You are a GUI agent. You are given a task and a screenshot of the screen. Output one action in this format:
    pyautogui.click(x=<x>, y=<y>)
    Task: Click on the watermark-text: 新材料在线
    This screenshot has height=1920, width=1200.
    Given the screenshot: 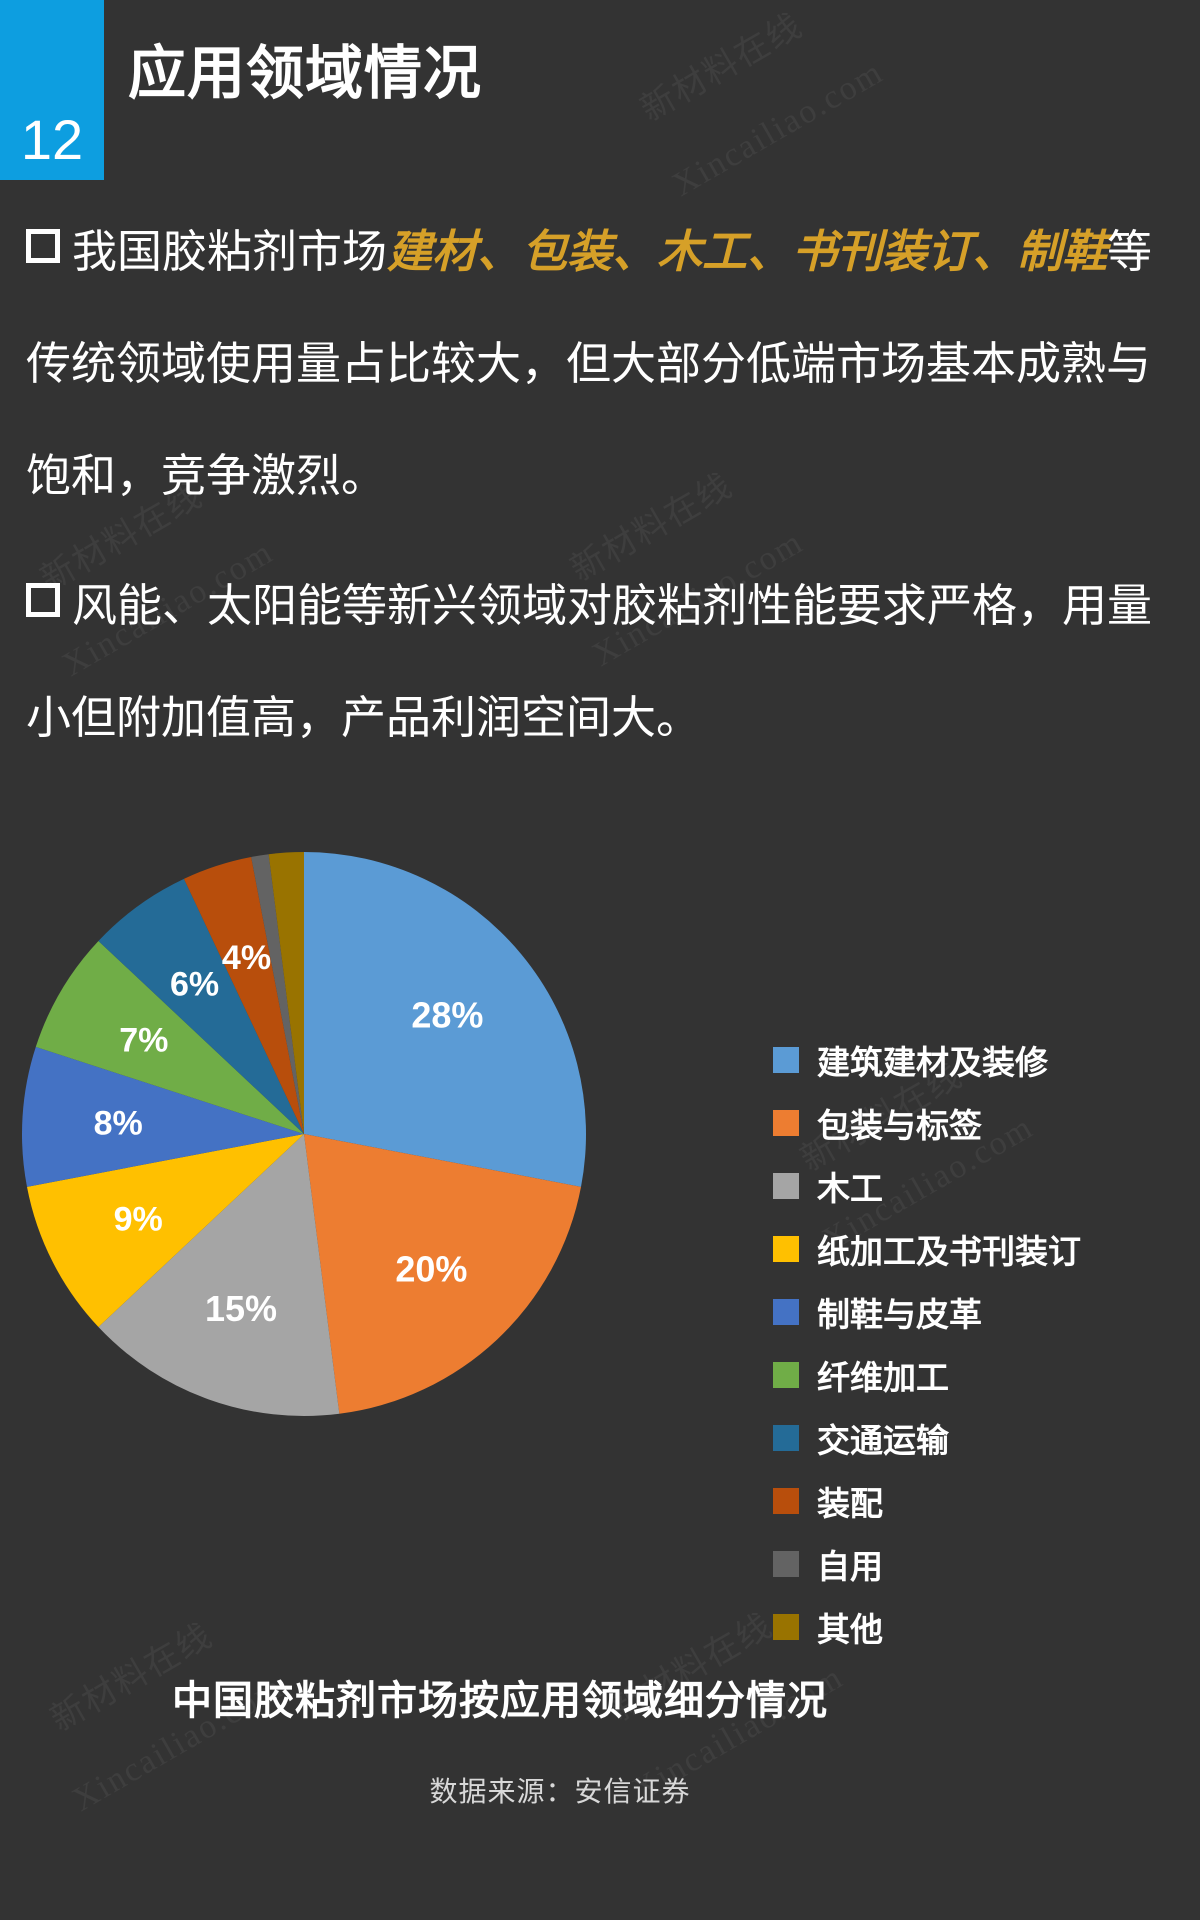 What is the action you would take?
    pyautogui.click(x=722, y=67)
    